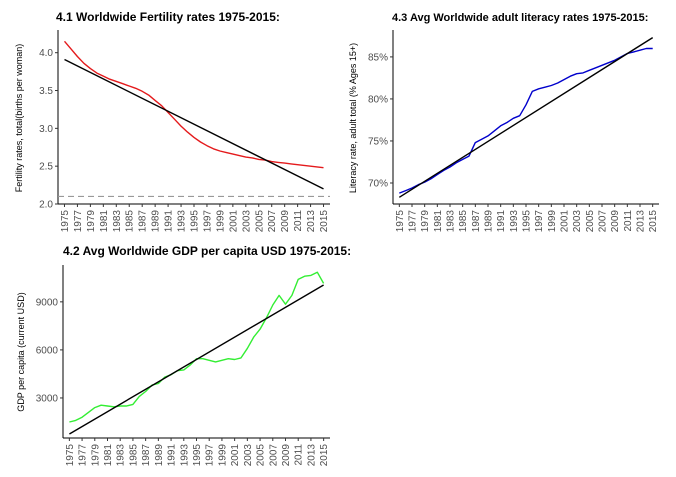 This screenshot has height=477, width=676. I want to click on y-tick-label: 3.0, so click(46, 129).